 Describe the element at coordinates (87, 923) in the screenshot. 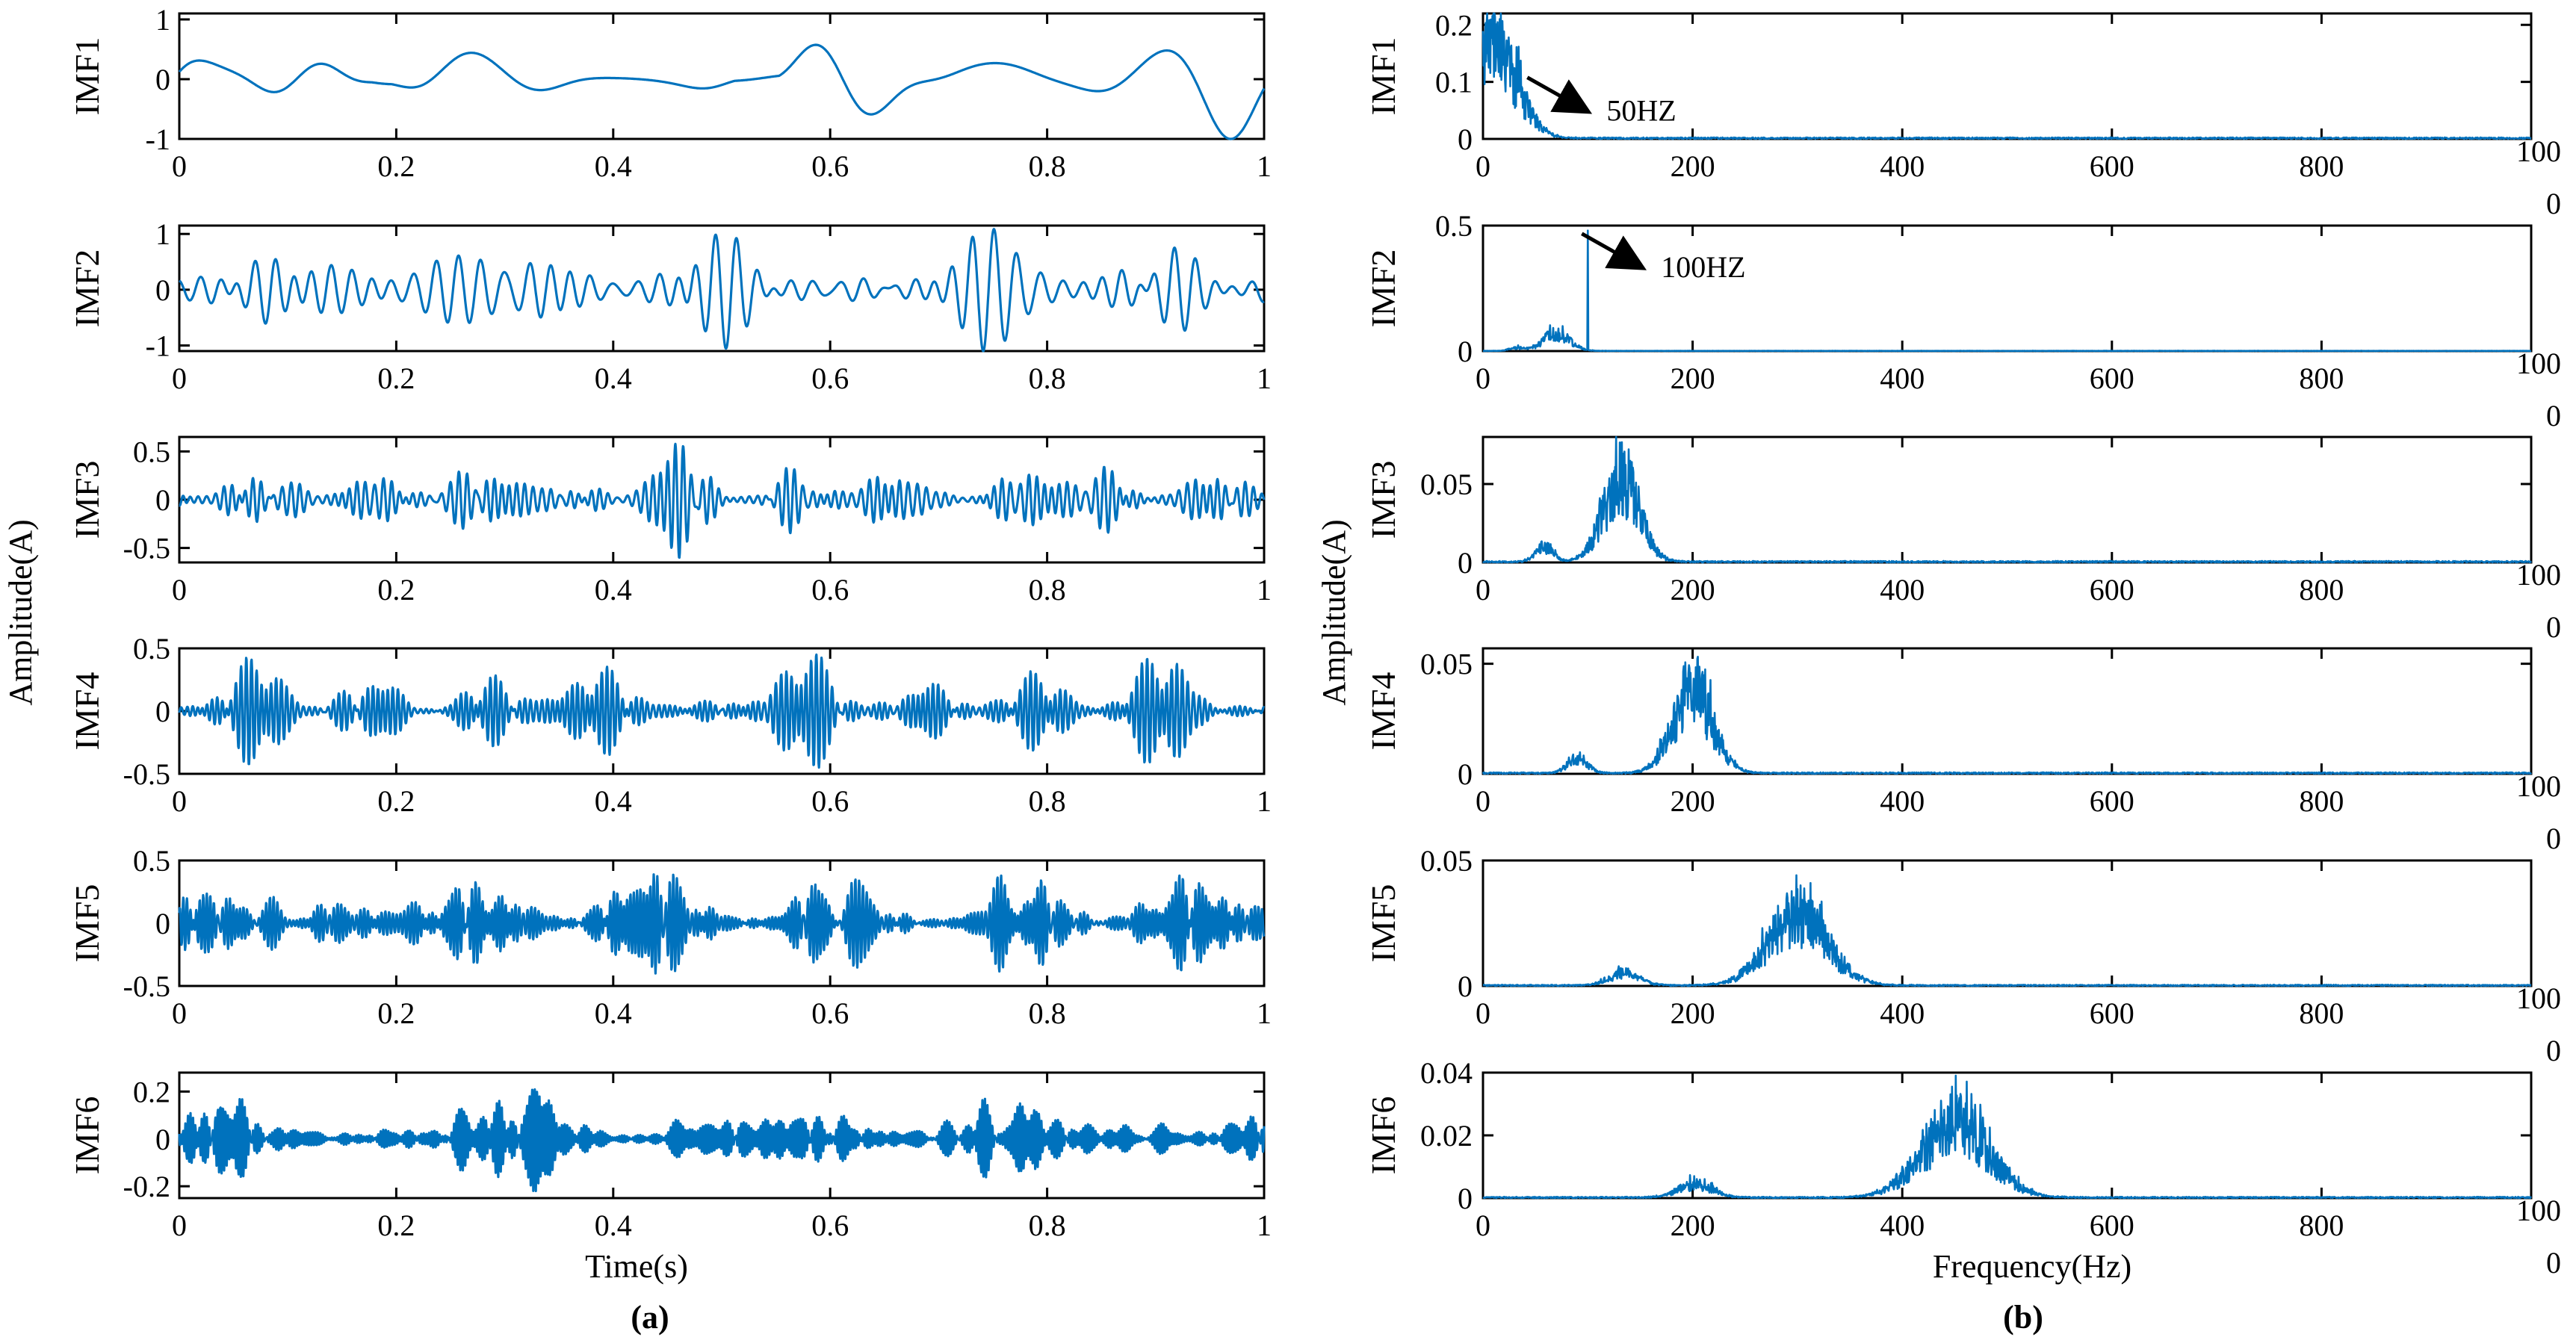

I see `time-panel-label: IMF5` at that location.